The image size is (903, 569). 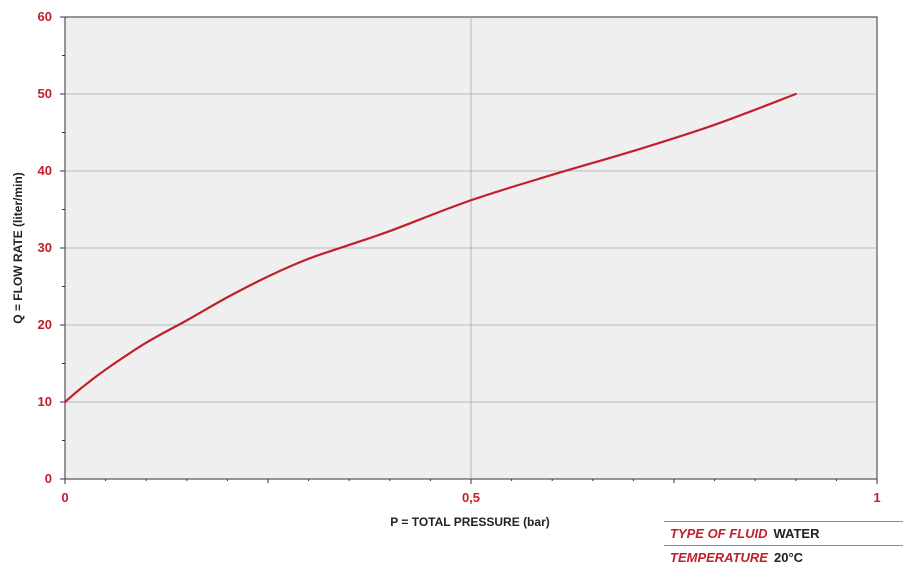 I want to click on y-tick-label: 40, so click(x=45, y=170).